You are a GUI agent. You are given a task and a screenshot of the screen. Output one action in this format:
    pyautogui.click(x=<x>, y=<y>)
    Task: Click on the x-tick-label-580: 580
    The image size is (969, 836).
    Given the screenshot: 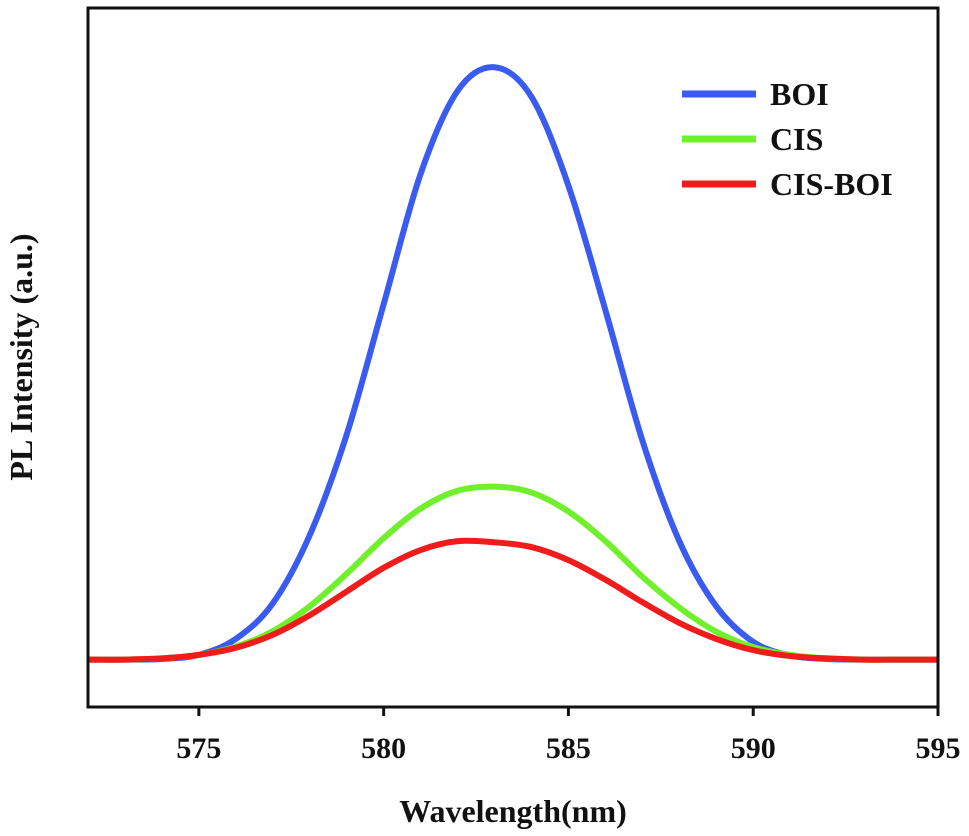 What is the action you would take?
    pyautogui.click(x=383, y=748)
    